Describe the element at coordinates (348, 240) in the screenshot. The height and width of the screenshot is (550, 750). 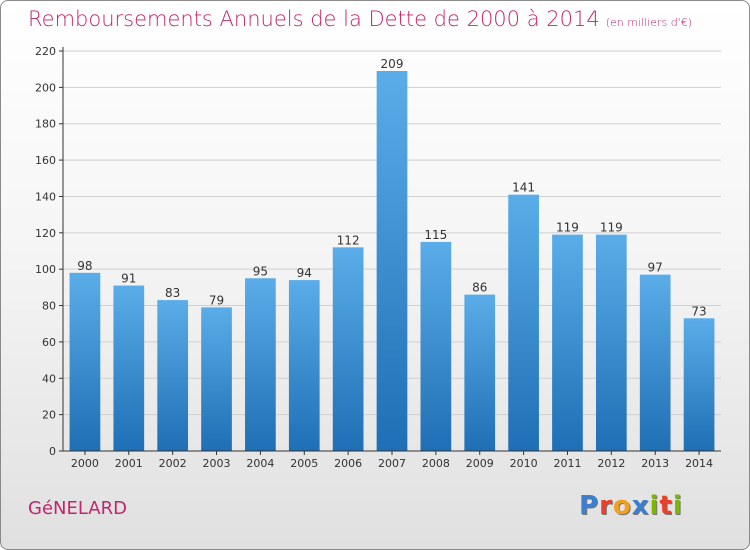
I see `data-label: 112` at that location.